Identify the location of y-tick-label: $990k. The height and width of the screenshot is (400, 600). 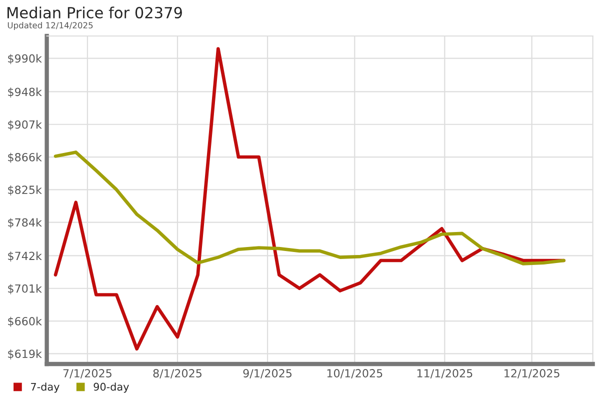
(25, 59).